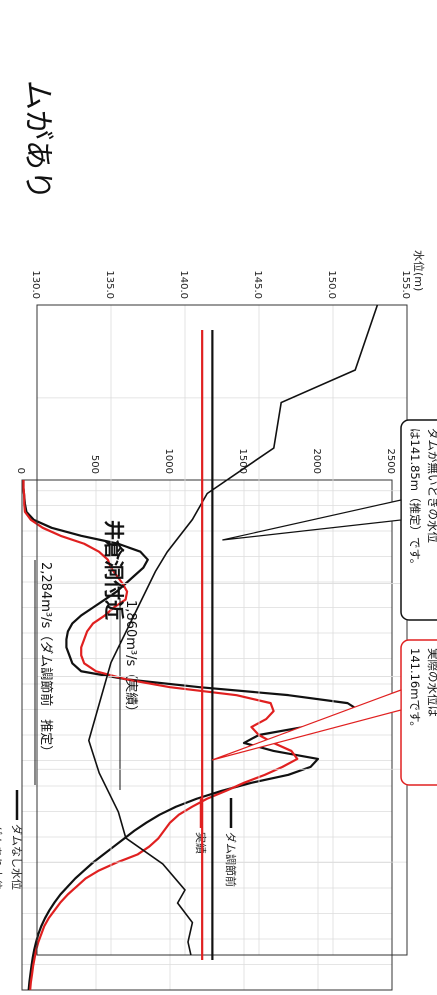 This screenshot has height=995, width=437. I want to click on legend-label-before-dam: ダム調節前, so click(231, 859).